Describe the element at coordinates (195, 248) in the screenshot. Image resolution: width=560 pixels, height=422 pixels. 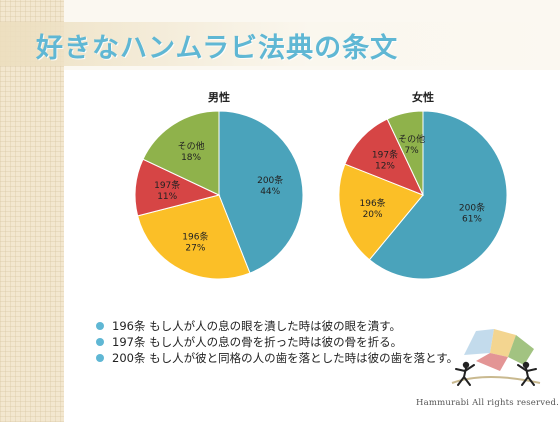
I see `slice-value-label: 27%` at that location.